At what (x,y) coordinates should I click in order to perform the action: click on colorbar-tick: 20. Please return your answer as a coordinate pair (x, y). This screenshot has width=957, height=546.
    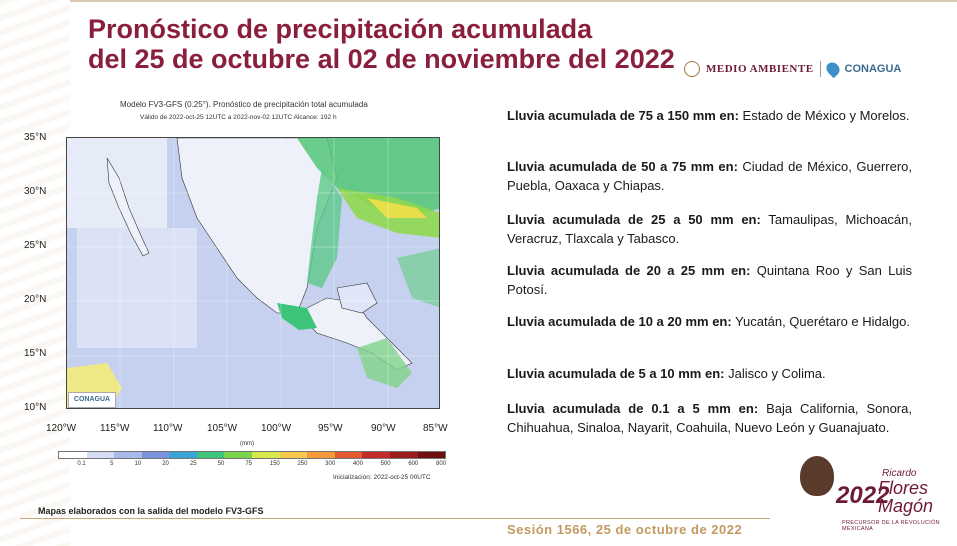
    Looking at the image, I should click on (165, 464).